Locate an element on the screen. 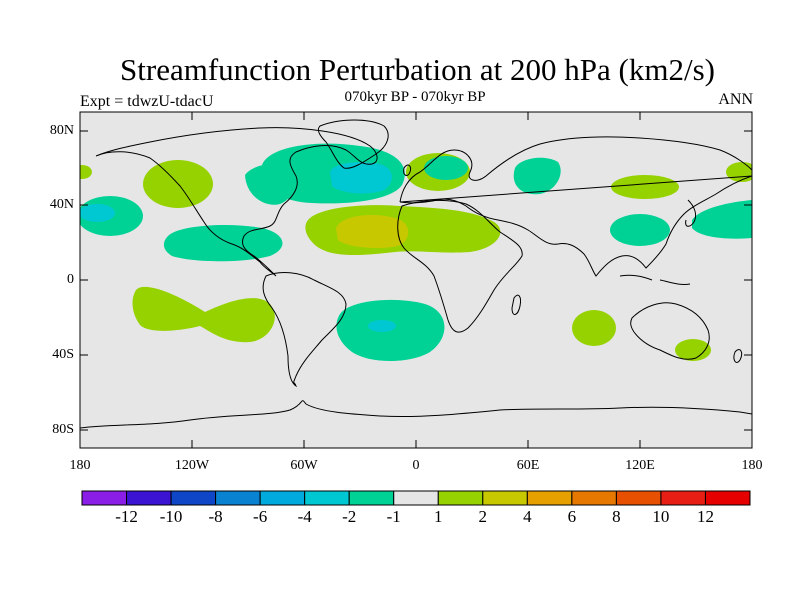 The width and height of the screenshot is (800, 600). lon-tick-label: 0 is located at coordinates (416, 465).